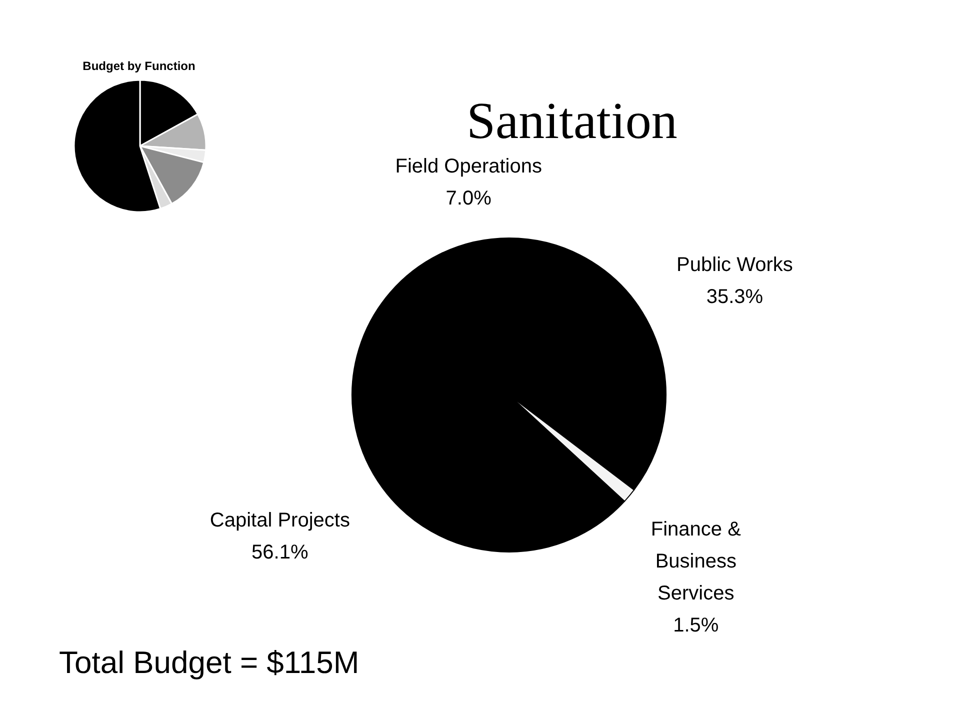  What do you see at coordinates (280, 521) in the screenshot?
I see `slice-label: Capital Projects` at bounding box center [280, 521].